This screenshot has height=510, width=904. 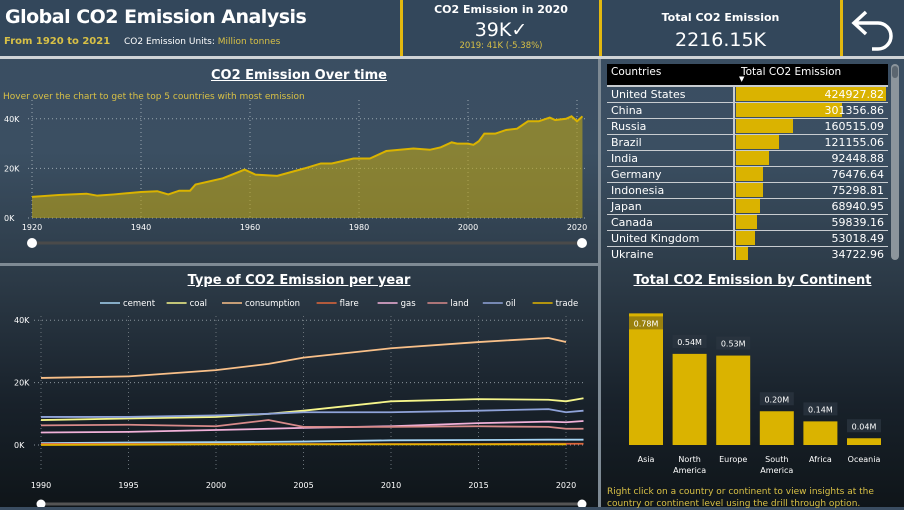 I want to click on column-header-countries: Countries, so click(x=672, y=74).